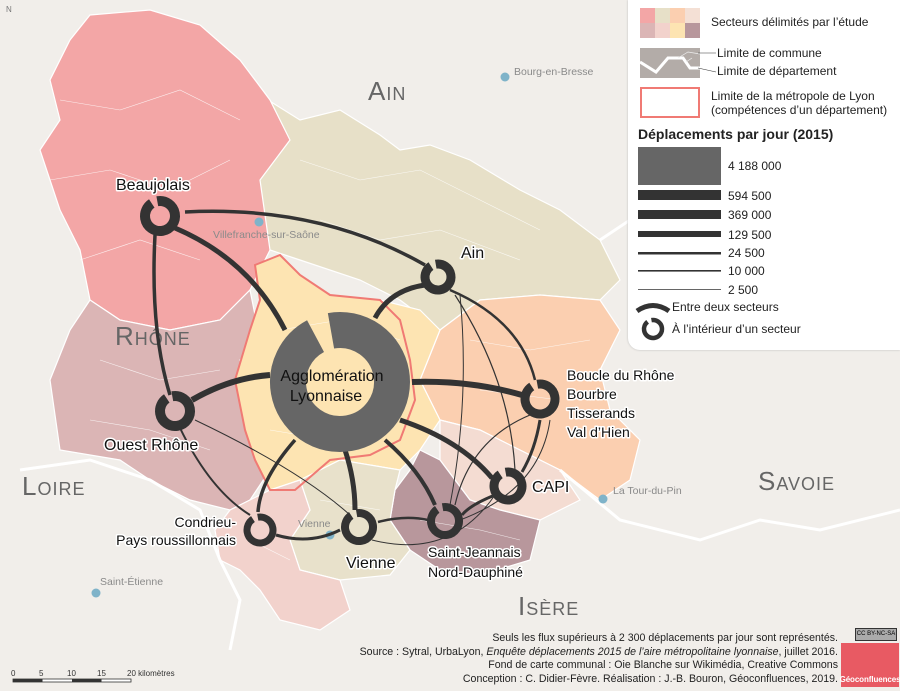 Image resolution: width=900 pixels, height=691 pixels. Describe the element at coordinates (493, 334) in the screenshot. I see `flow-ain-boucle` at that location.